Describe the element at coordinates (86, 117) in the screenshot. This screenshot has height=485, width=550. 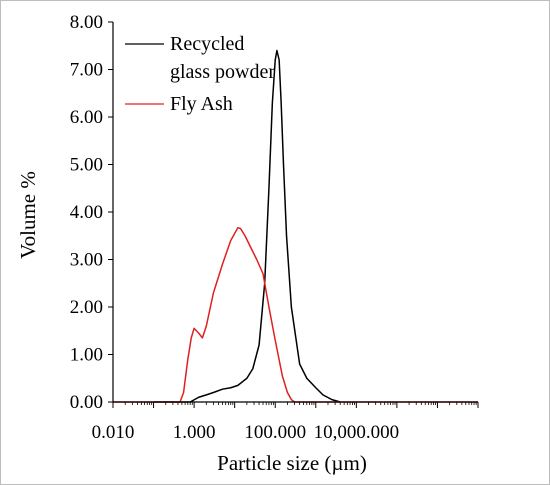
I see `y-tick-label: 6.00` at that location.